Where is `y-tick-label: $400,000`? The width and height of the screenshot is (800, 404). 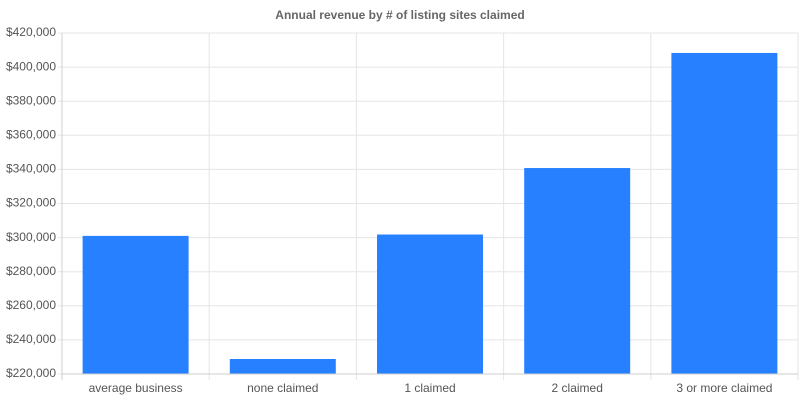 y-tick-label: $400,000 is located at coordinates (31, 66).